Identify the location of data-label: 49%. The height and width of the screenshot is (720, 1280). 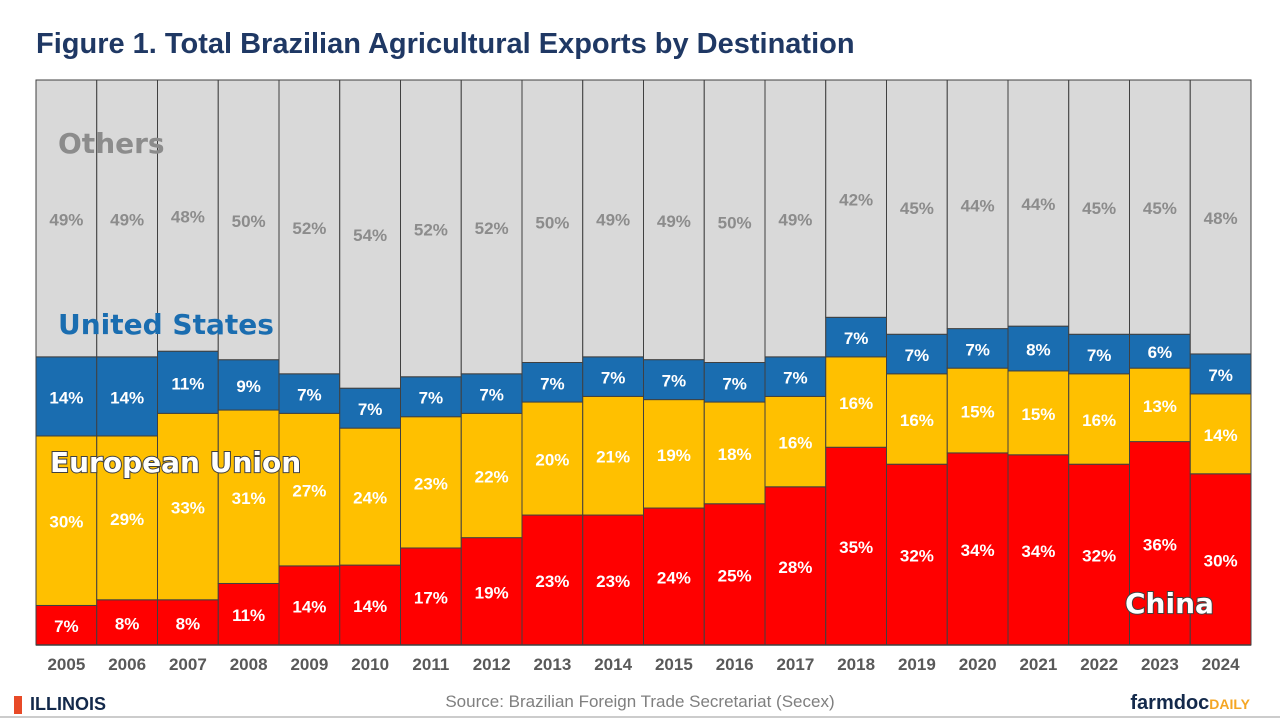
(127, 219).